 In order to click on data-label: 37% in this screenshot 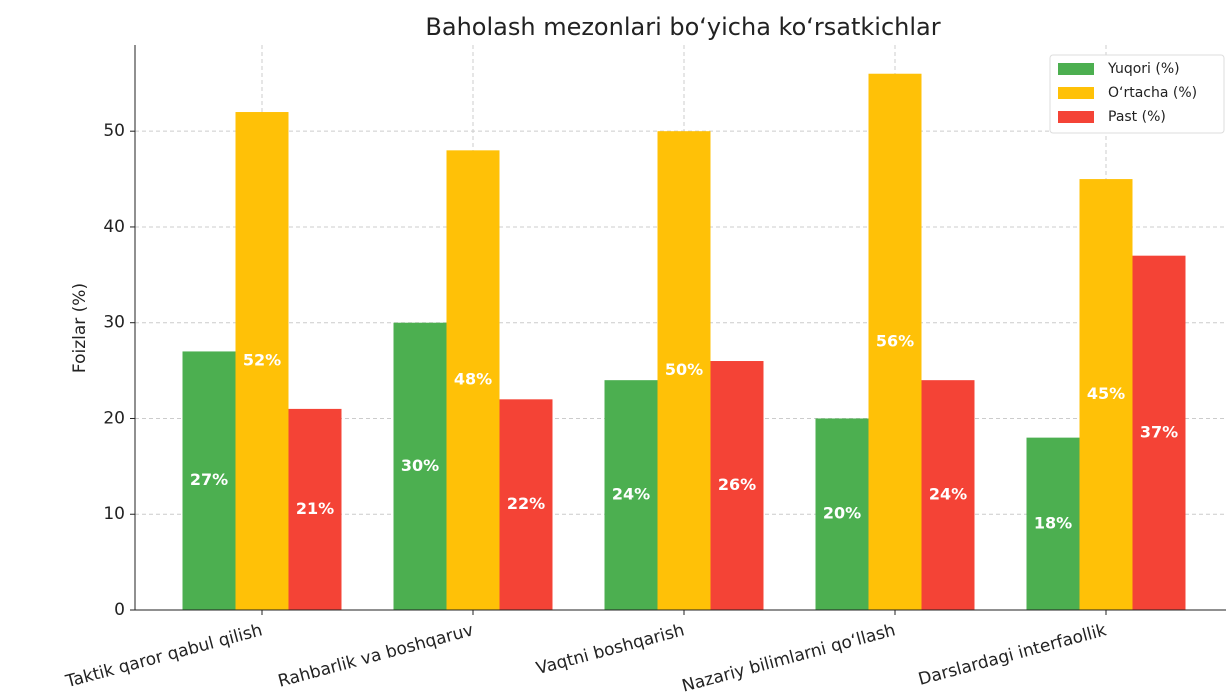, I will do `click(1159, 431)`.